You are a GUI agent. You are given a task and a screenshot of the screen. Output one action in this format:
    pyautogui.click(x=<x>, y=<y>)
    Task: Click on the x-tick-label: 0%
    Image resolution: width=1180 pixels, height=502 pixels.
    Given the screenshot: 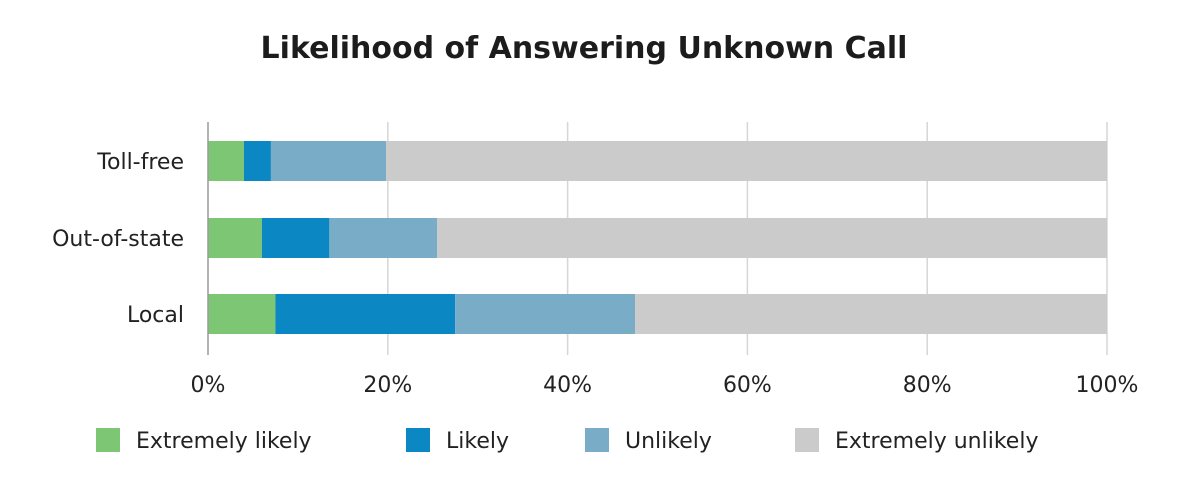 What is the action you would take?
    pyautogui.click(x=208, y=385)
    